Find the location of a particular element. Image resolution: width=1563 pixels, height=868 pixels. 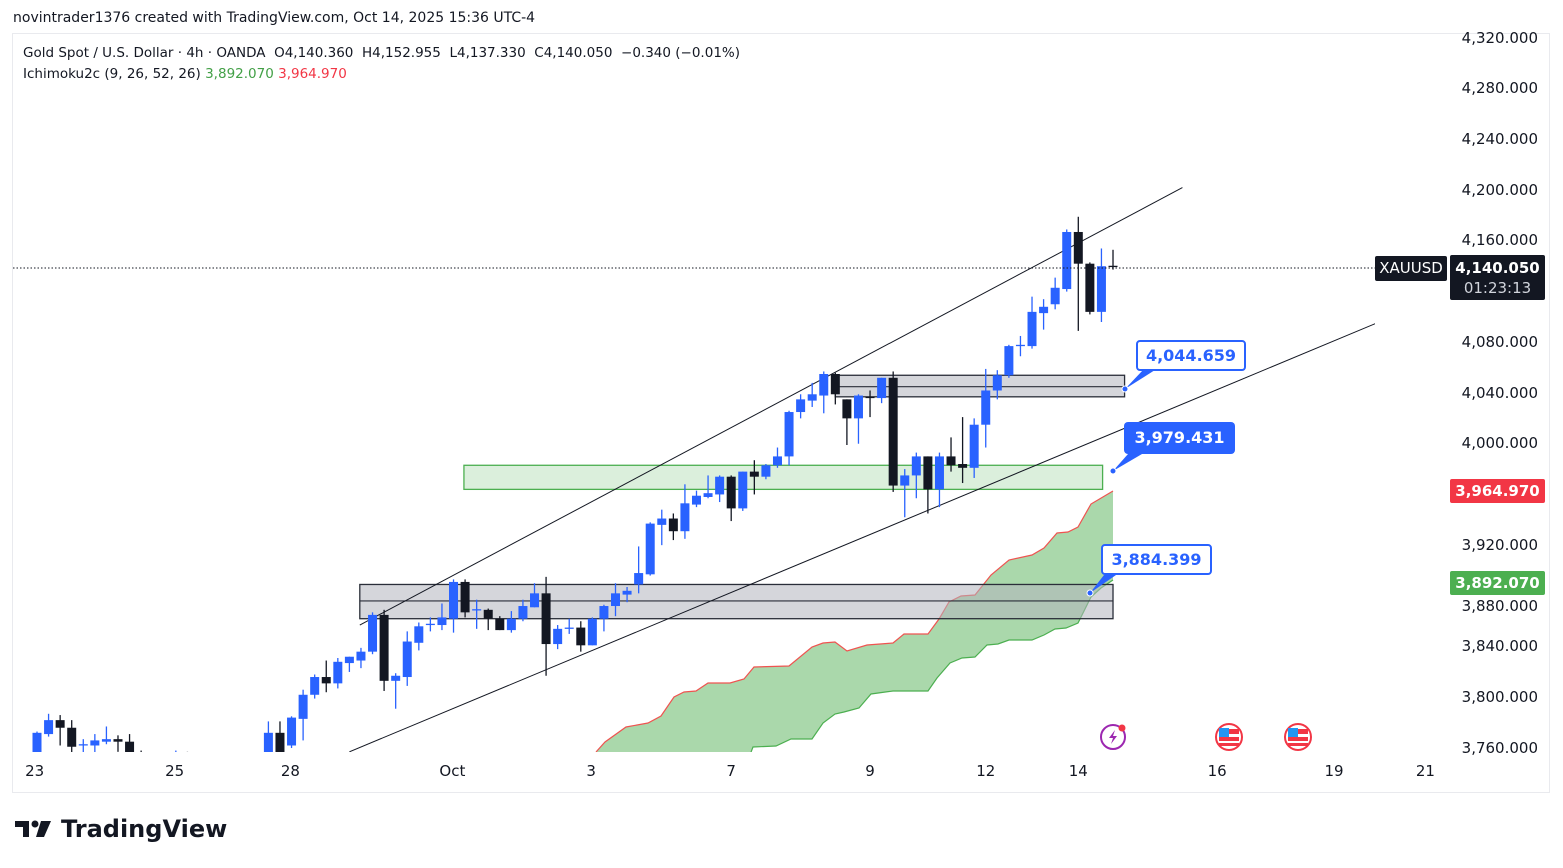

callout-pointer is located at coordinates (1140, 379).